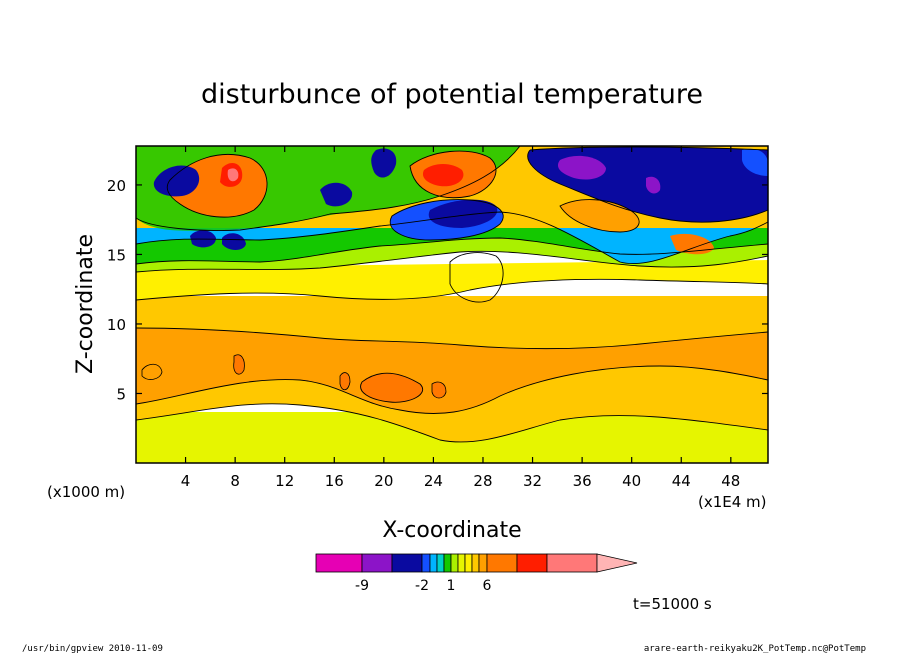 The width and height of the screenshot is (904, 654). I want to click on x-unit-label: (x1E4 m), so click(732, 502).